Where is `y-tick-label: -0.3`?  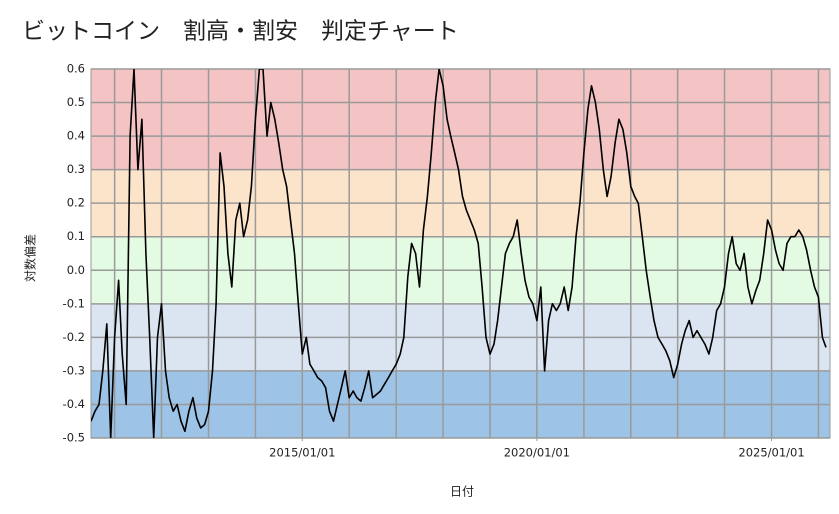 y-tick-label: -0.3 is located at coordinates (74, 370).